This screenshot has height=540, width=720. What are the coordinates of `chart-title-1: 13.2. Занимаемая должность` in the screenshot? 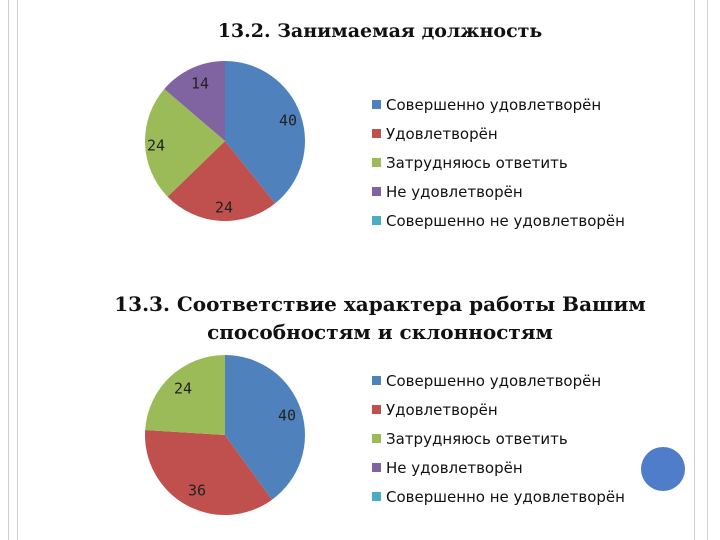 It's located at (380, 31).